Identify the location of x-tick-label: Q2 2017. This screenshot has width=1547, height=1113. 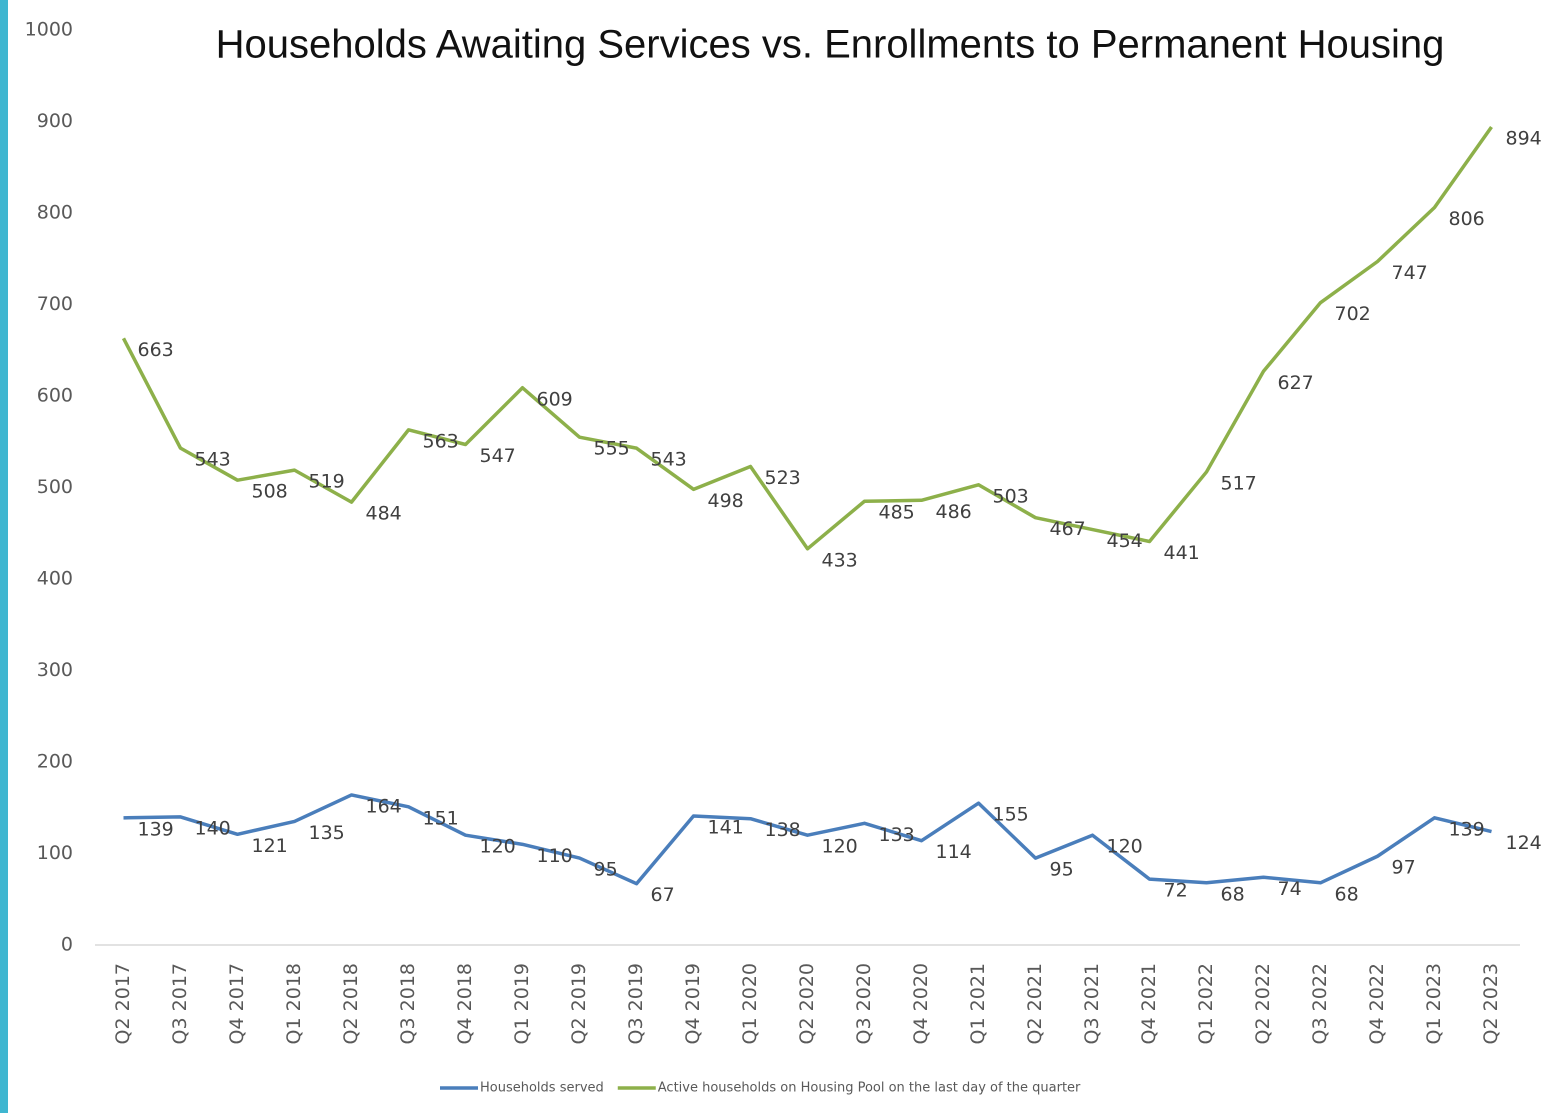
(123, 1003).